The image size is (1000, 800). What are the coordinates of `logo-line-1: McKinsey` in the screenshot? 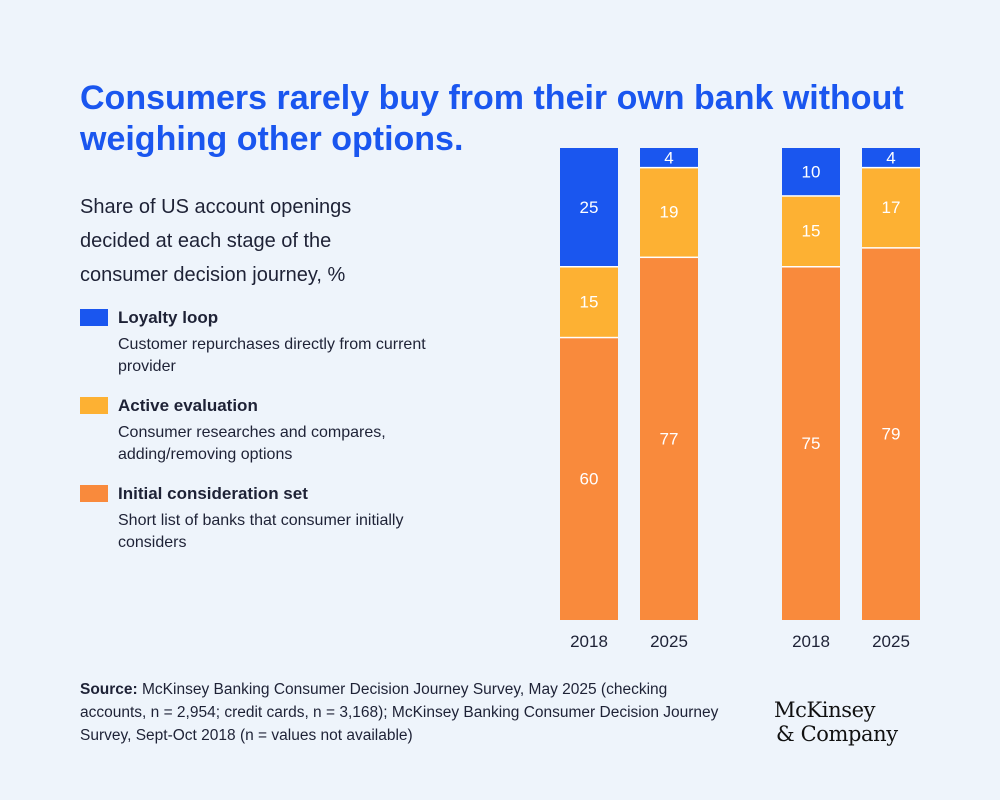 It's located at (825, 710).